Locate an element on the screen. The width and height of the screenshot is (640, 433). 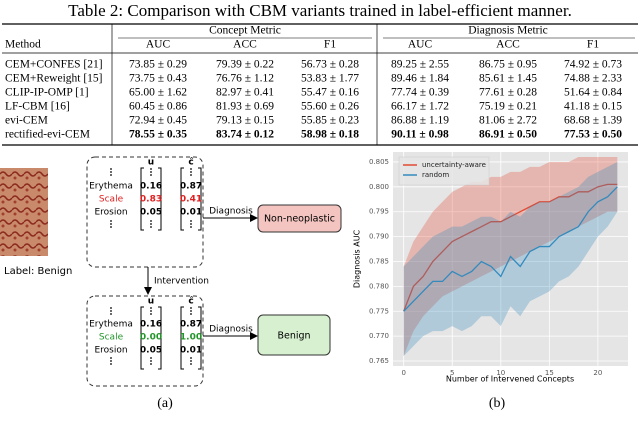
y-tick-label: 0.780 is located at coordinates (379, 286).